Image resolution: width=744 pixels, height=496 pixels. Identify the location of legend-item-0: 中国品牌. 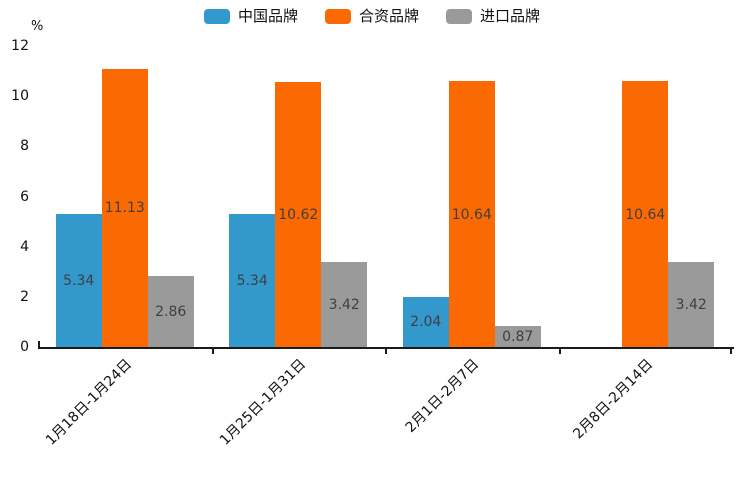
(250, 16).